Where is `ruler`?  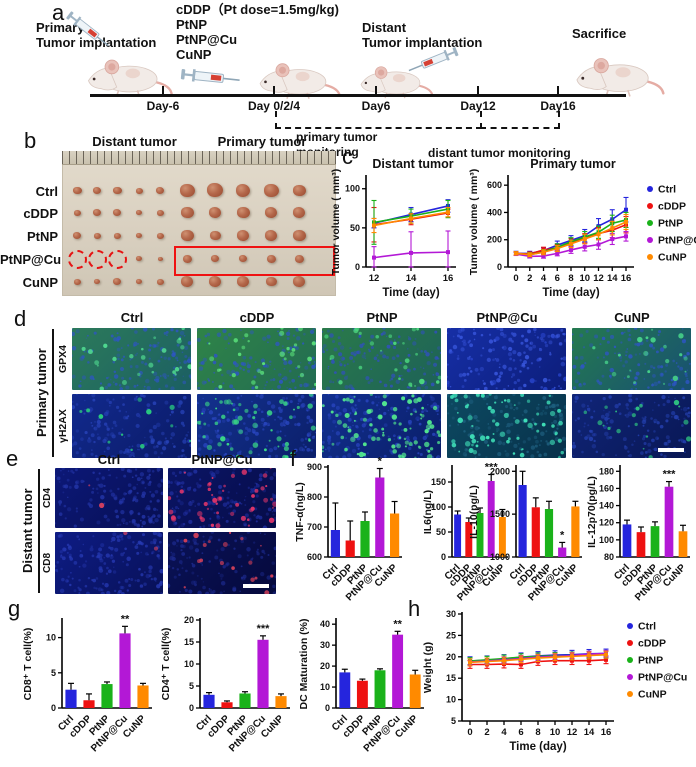 ruler is located at coordinates (199, 158).